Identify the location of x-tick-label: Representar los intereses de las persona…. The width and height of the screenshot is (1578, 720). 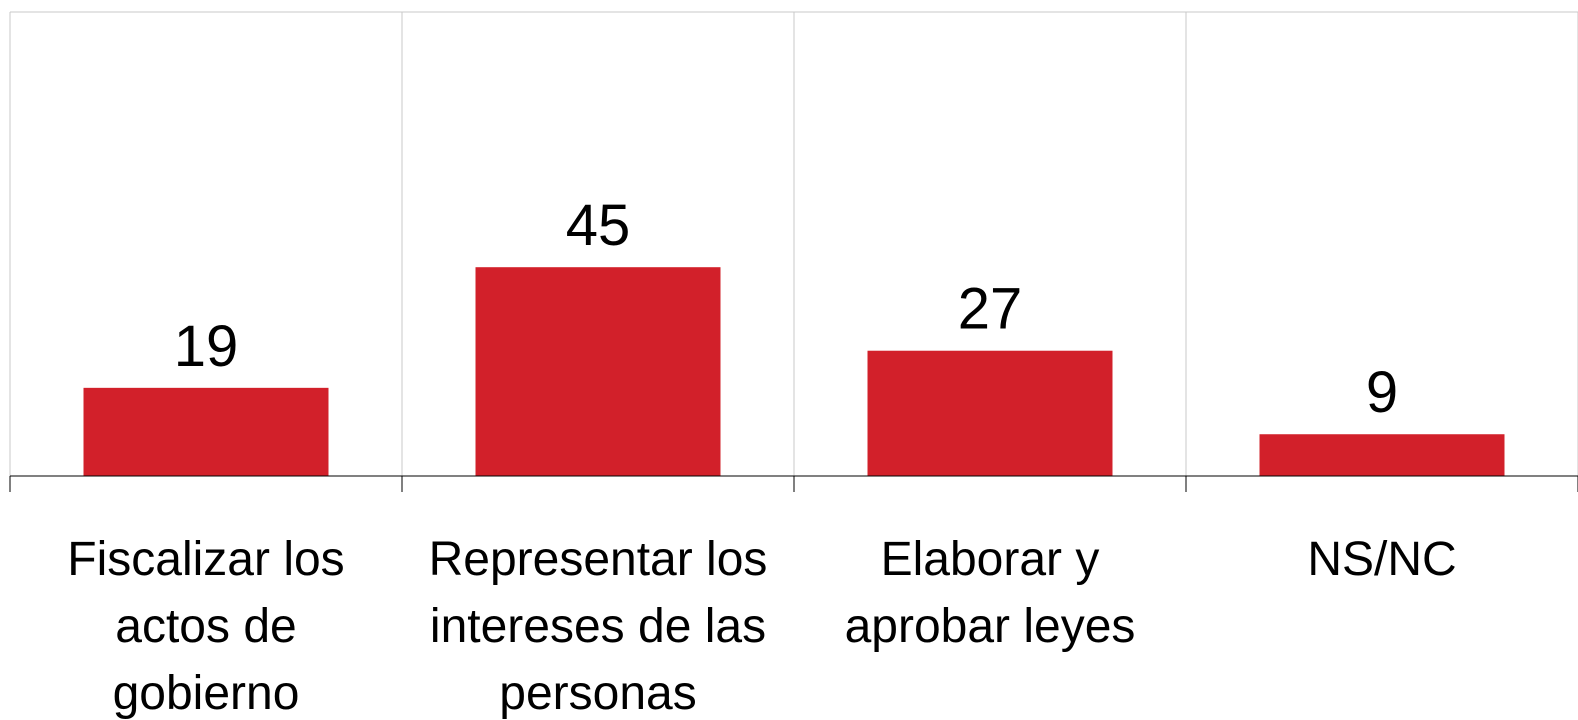
(598, 626).